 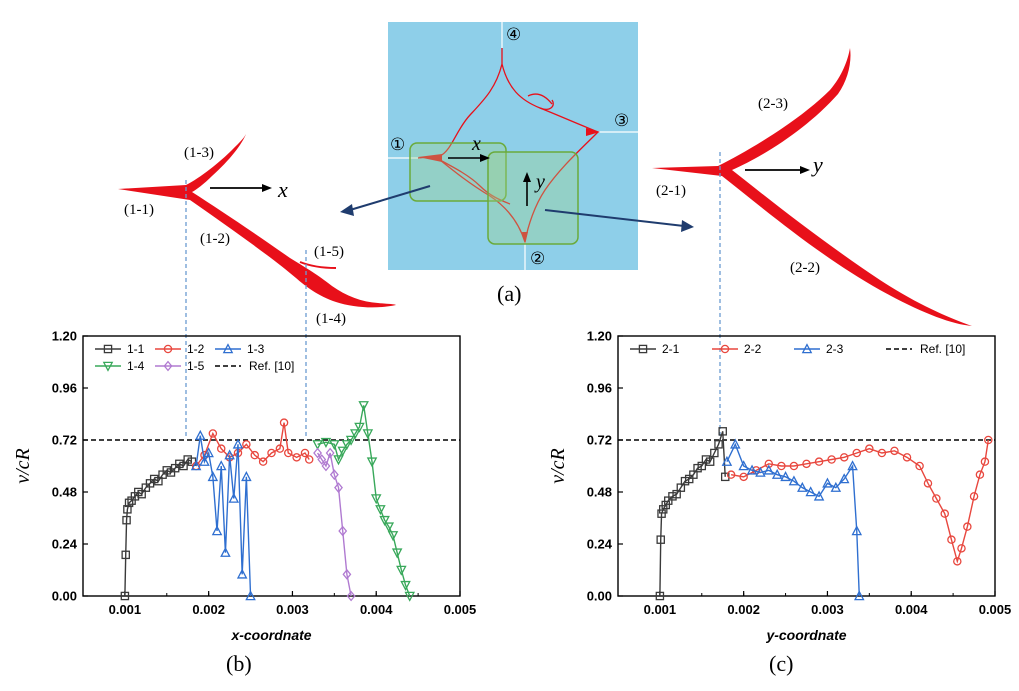 What do you see at coordinates (329, 252) in the screenshot?
I see `label-1-5: (1-5)` at bounding box center [329, 252].